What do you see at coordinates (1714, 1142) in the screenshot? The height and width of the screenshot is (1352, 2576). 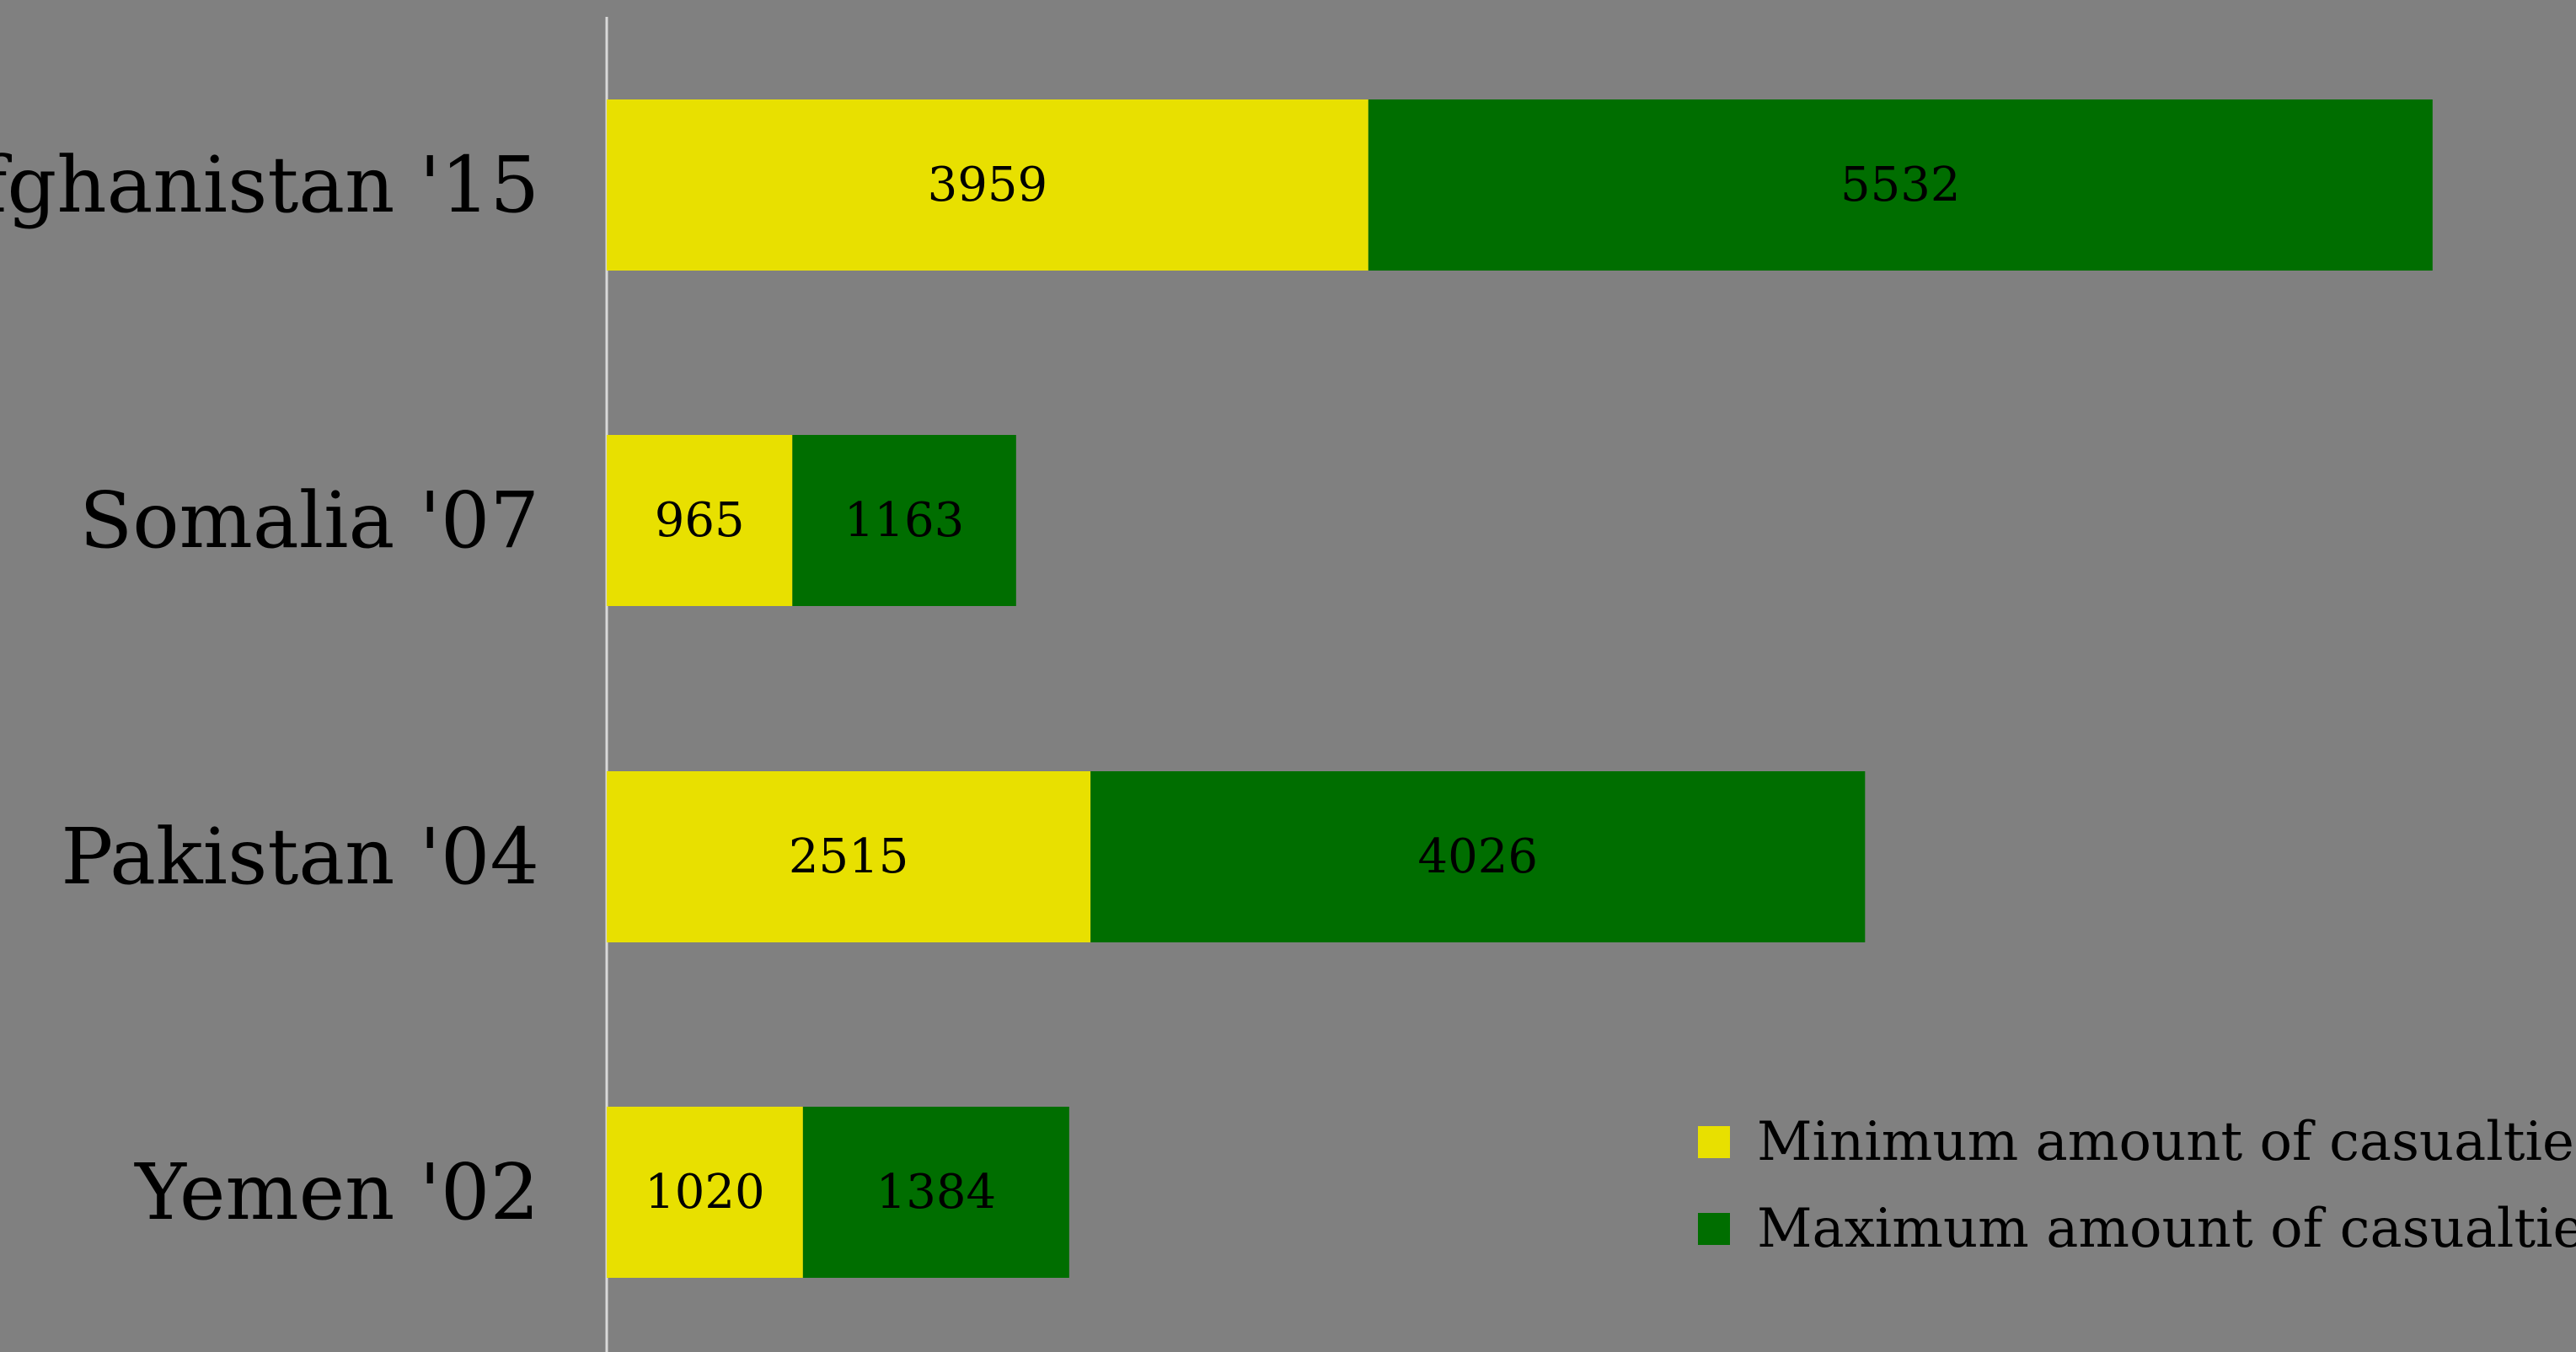 I see `legend-swatch-min` at bounding box center [1714, 1142].